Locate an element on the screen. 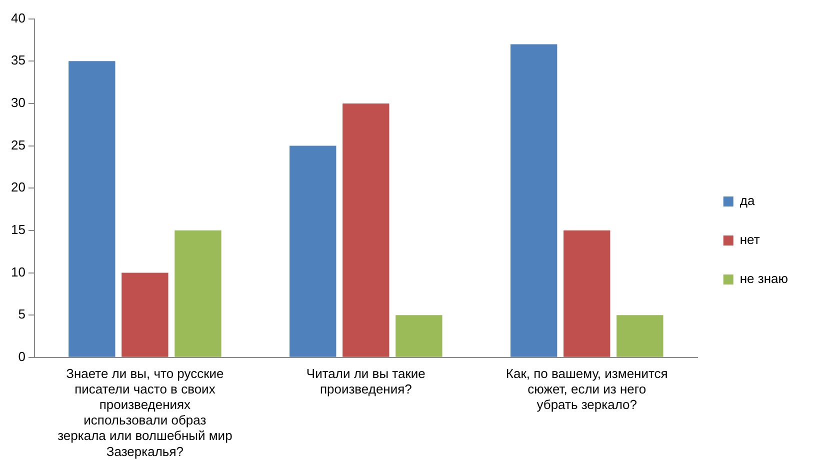 The image size is (817, 471). y-tick-label: 35 is located at coordinates (18, 60).